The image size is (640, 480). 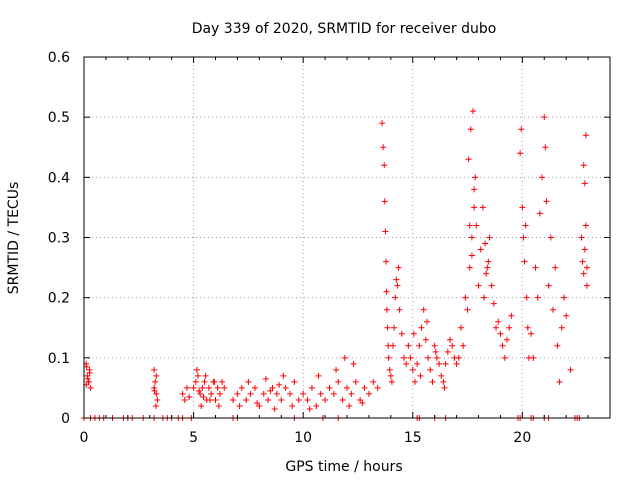 What do you see at coordinates (59, 58) in the screenshot?
I see `y-tick-label: 0.6` at bounding box center [59, 58].